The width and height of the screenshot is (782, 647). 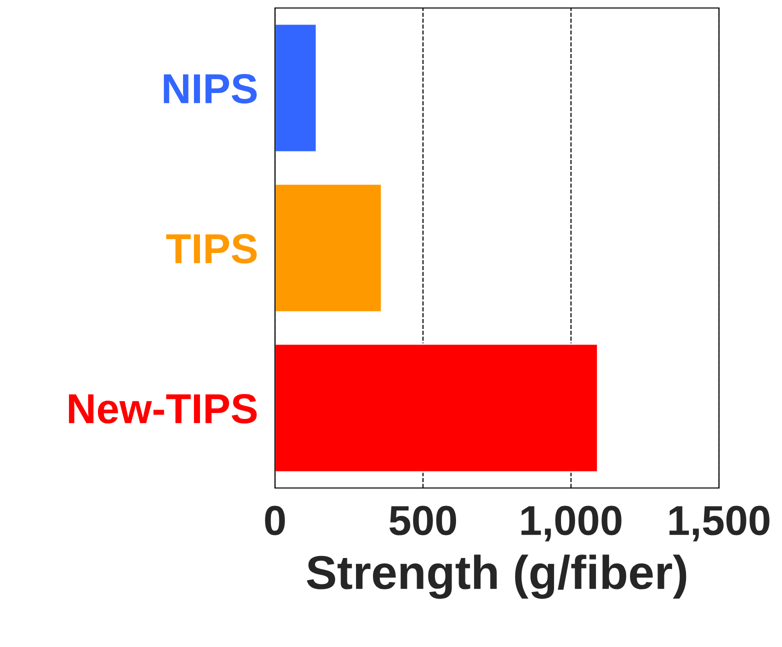 I want to click on y-tick-label: NIPS, so click(x=210, y=89).